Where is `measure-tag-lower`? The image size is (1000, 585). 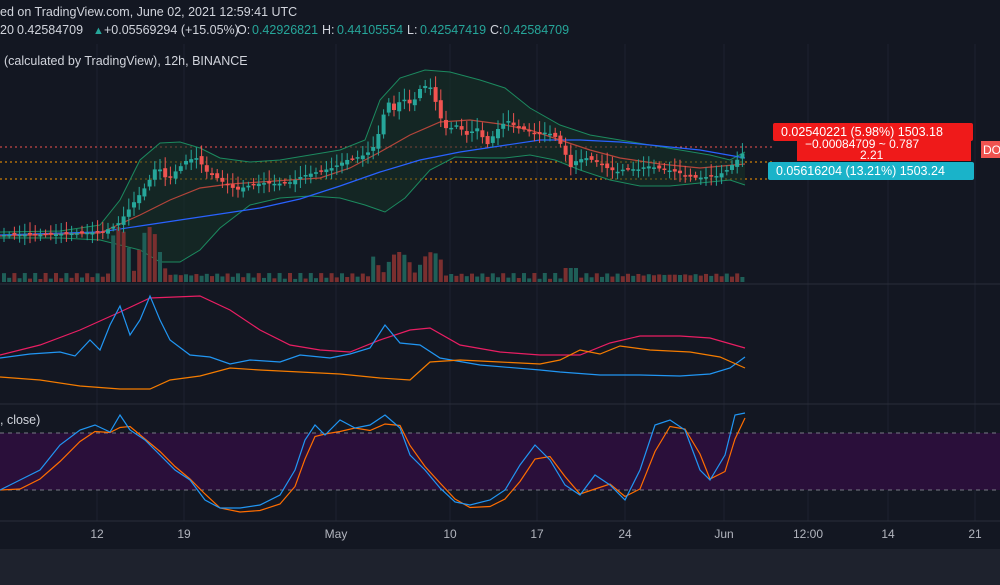 measure-tag-lower is located at coordinates (871, 171).